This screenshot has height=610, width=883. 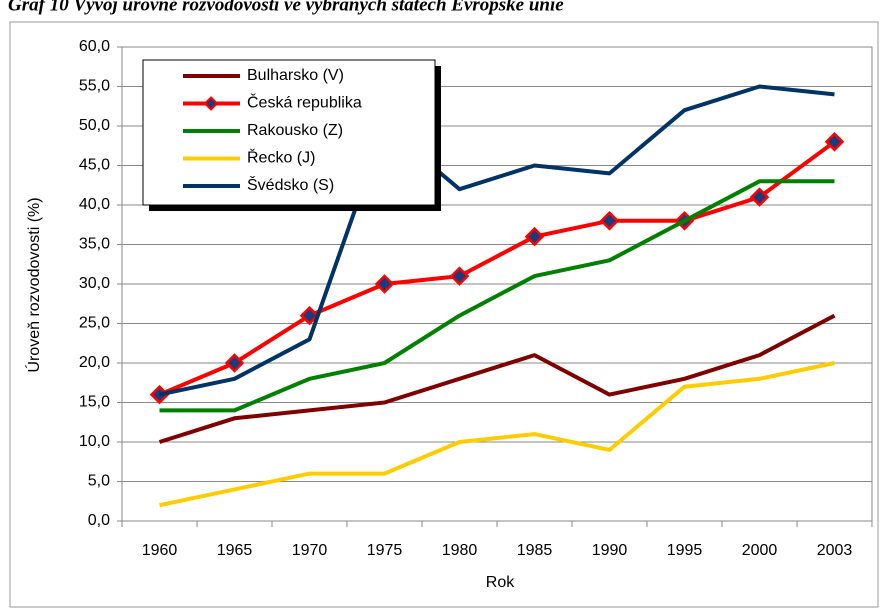 What do you see at coordinates (94, 402) in the screenshot?
I see `y-tick-label: 15,0` at bounding box center [94, 402].